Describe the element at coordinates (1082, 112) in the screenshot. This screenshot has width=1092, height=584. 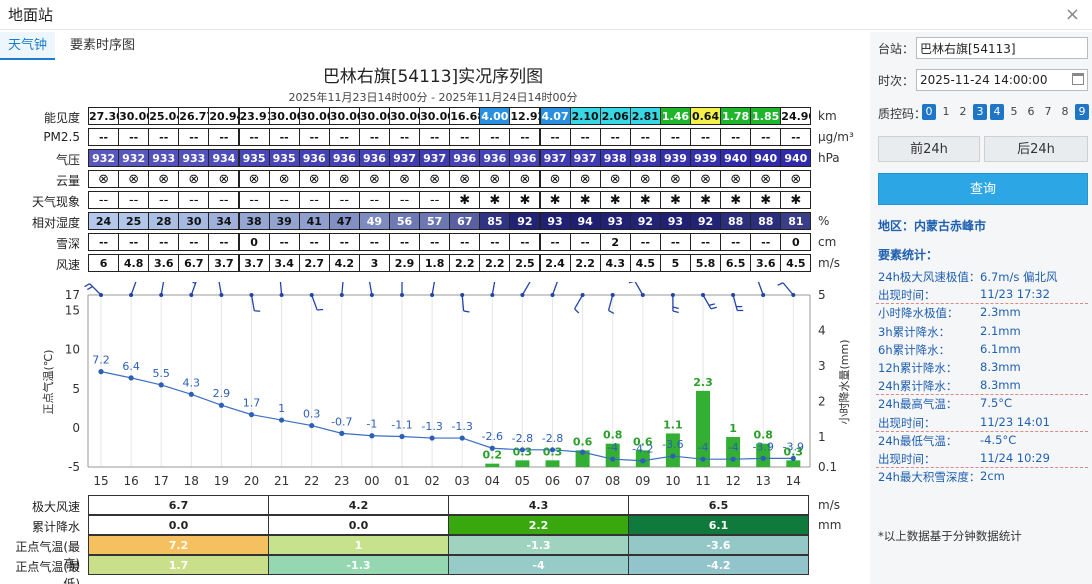
I see `qc-code-toggle: 9` at that location.